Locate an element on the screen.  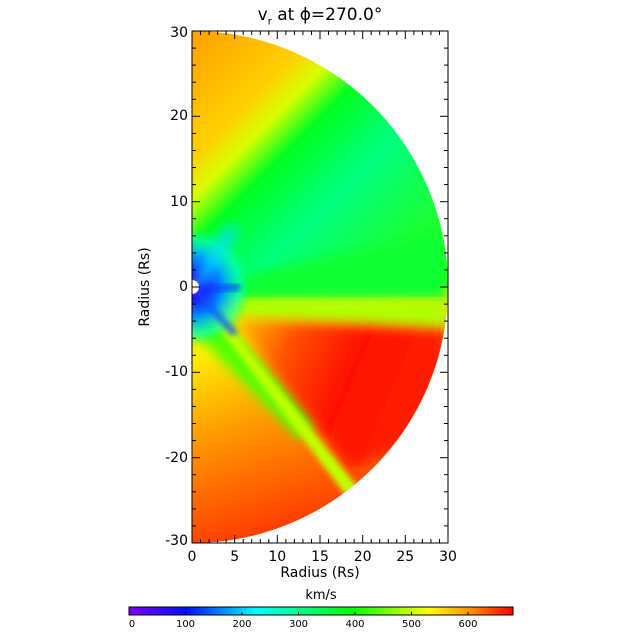
colorbar-label: km/s is located at coordinates (321, 595).